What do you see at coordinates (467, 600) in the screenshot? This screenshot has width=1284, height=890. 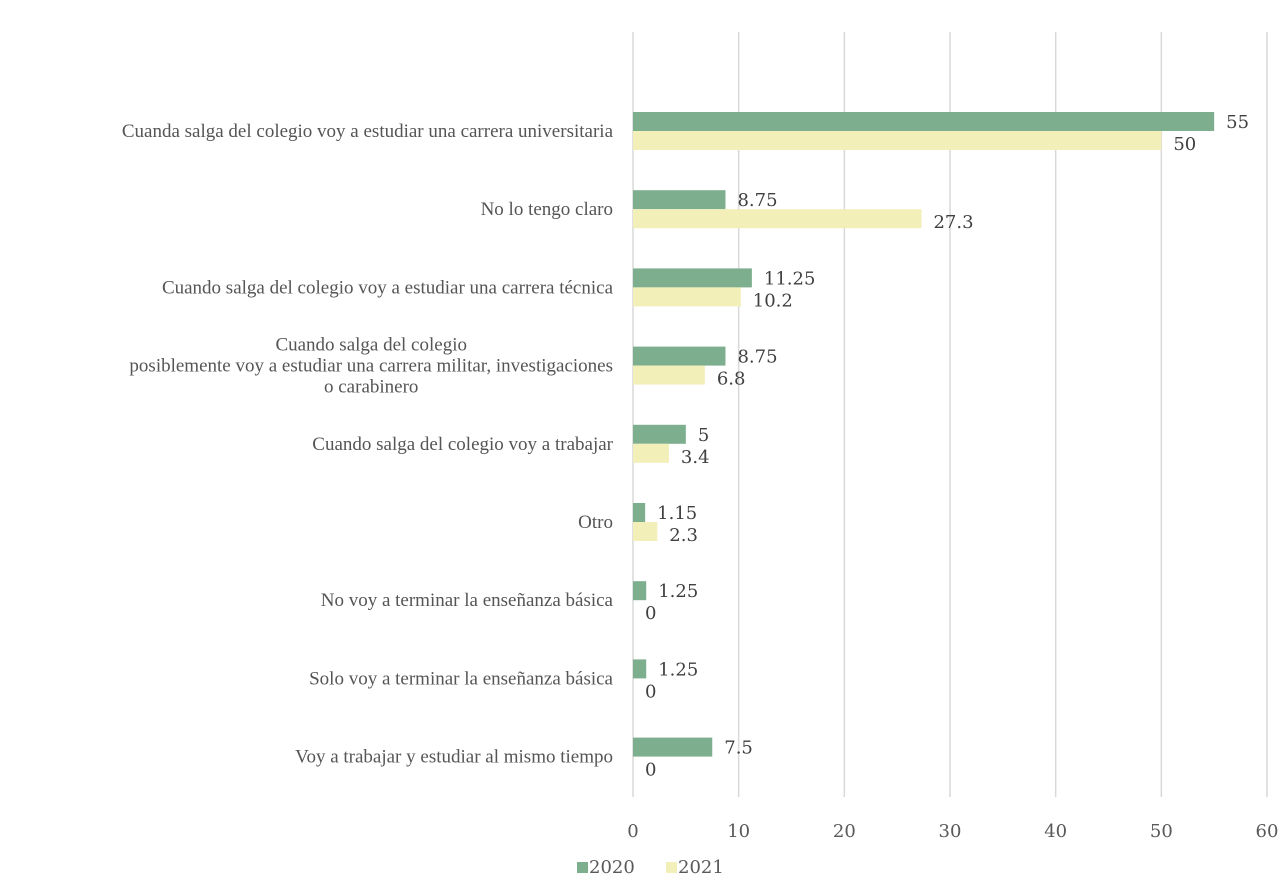 I see `category-label: No voy a terminar la enseñanza básica` at bounding box center [467, 600].